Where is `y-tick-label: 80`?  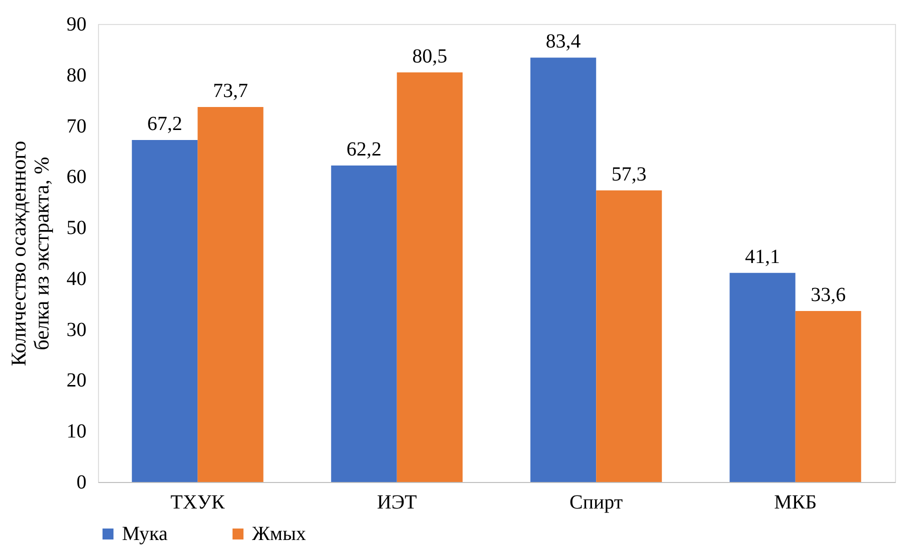 y-tick-label: 80 is located at coordinates (76, 75).